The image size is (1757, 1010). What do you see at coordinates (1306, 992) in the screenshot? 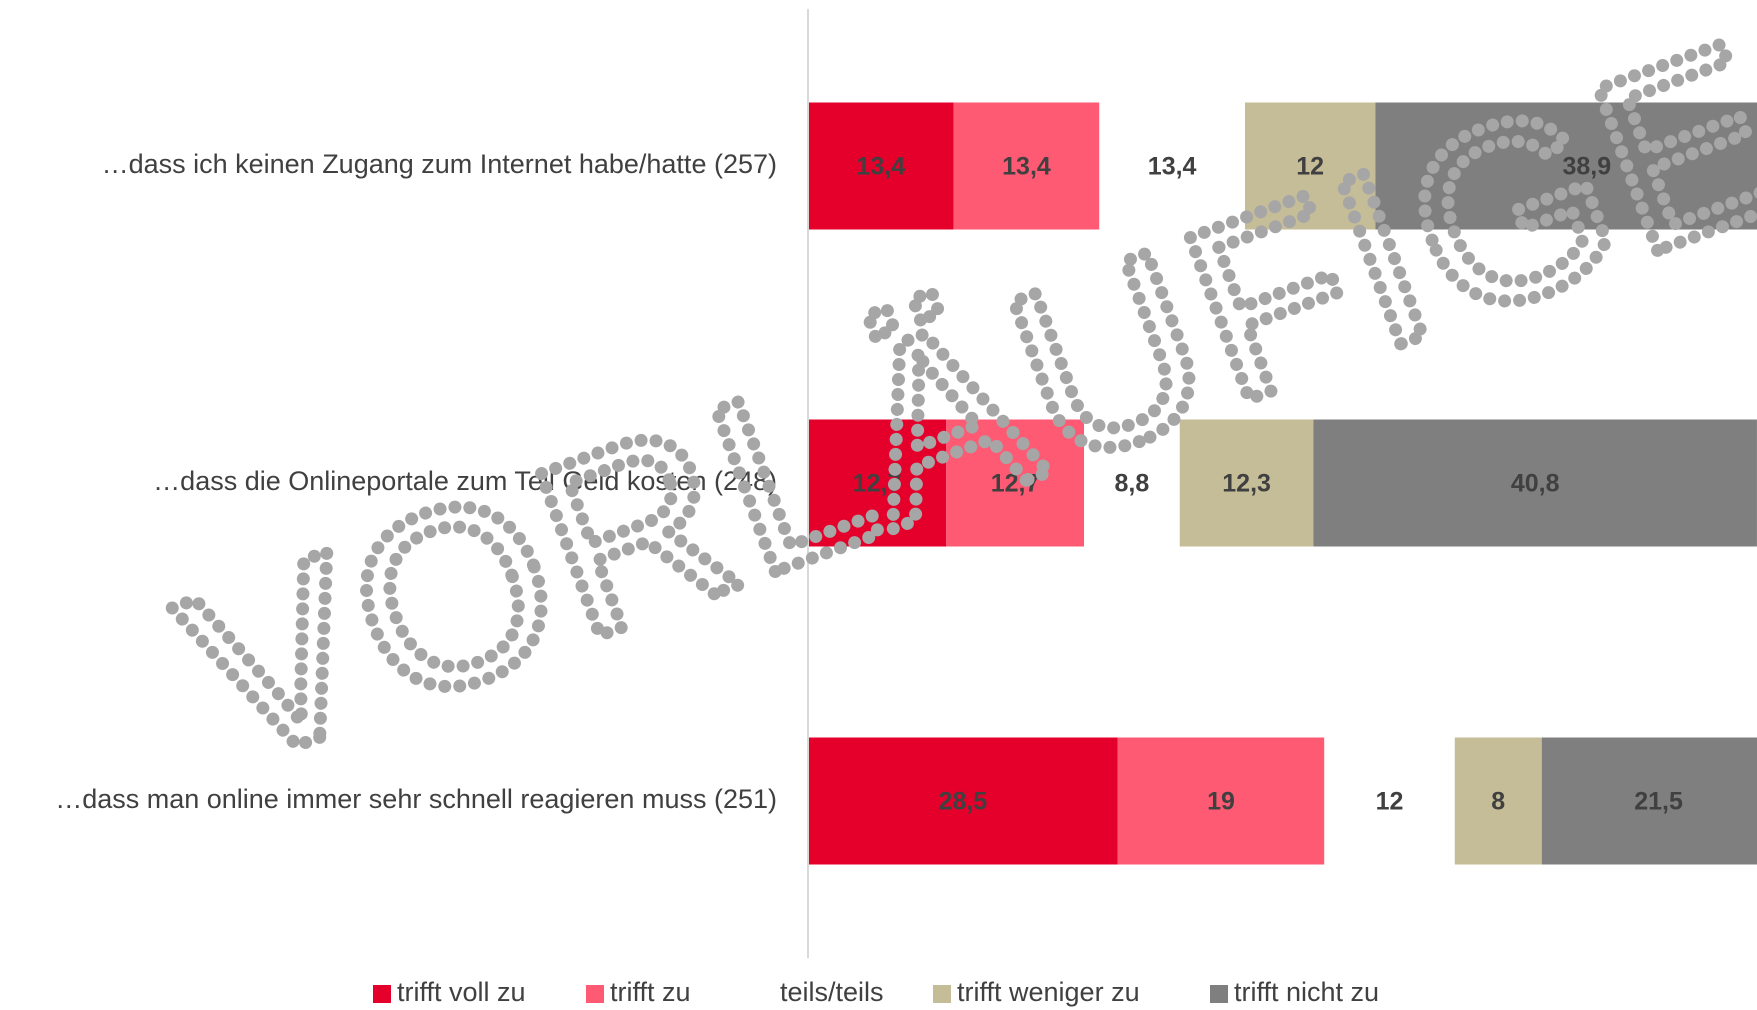
I see `legend-label: trifft nicht zu` at bounding box center [1306, 992].